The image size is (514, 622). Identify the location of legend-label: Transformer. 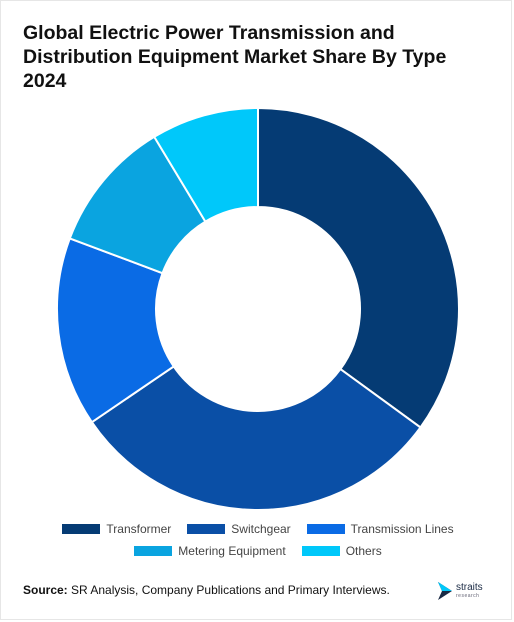
(139, 529).